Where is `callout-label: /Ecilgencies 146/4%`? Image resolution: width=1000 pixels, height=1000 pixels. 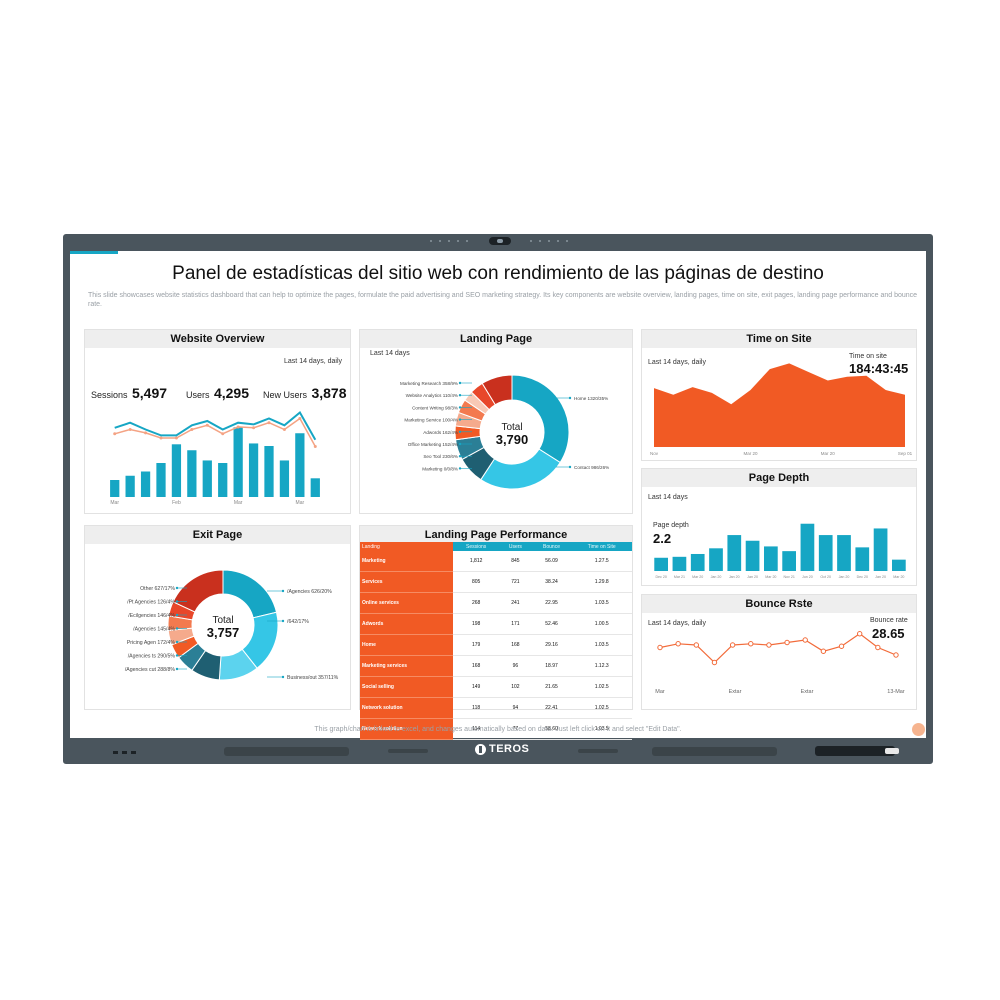
callout-label: /Ecilgencies 146/4% is located at coordinates (151, 616).